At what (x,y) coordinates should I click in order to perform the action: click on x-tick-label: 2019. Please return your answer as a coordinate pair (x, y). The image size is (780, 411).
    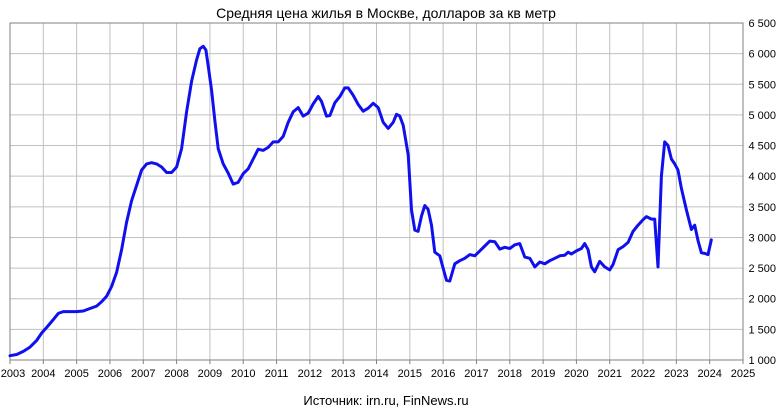
    Looking at the image, I should click on (543, 374).